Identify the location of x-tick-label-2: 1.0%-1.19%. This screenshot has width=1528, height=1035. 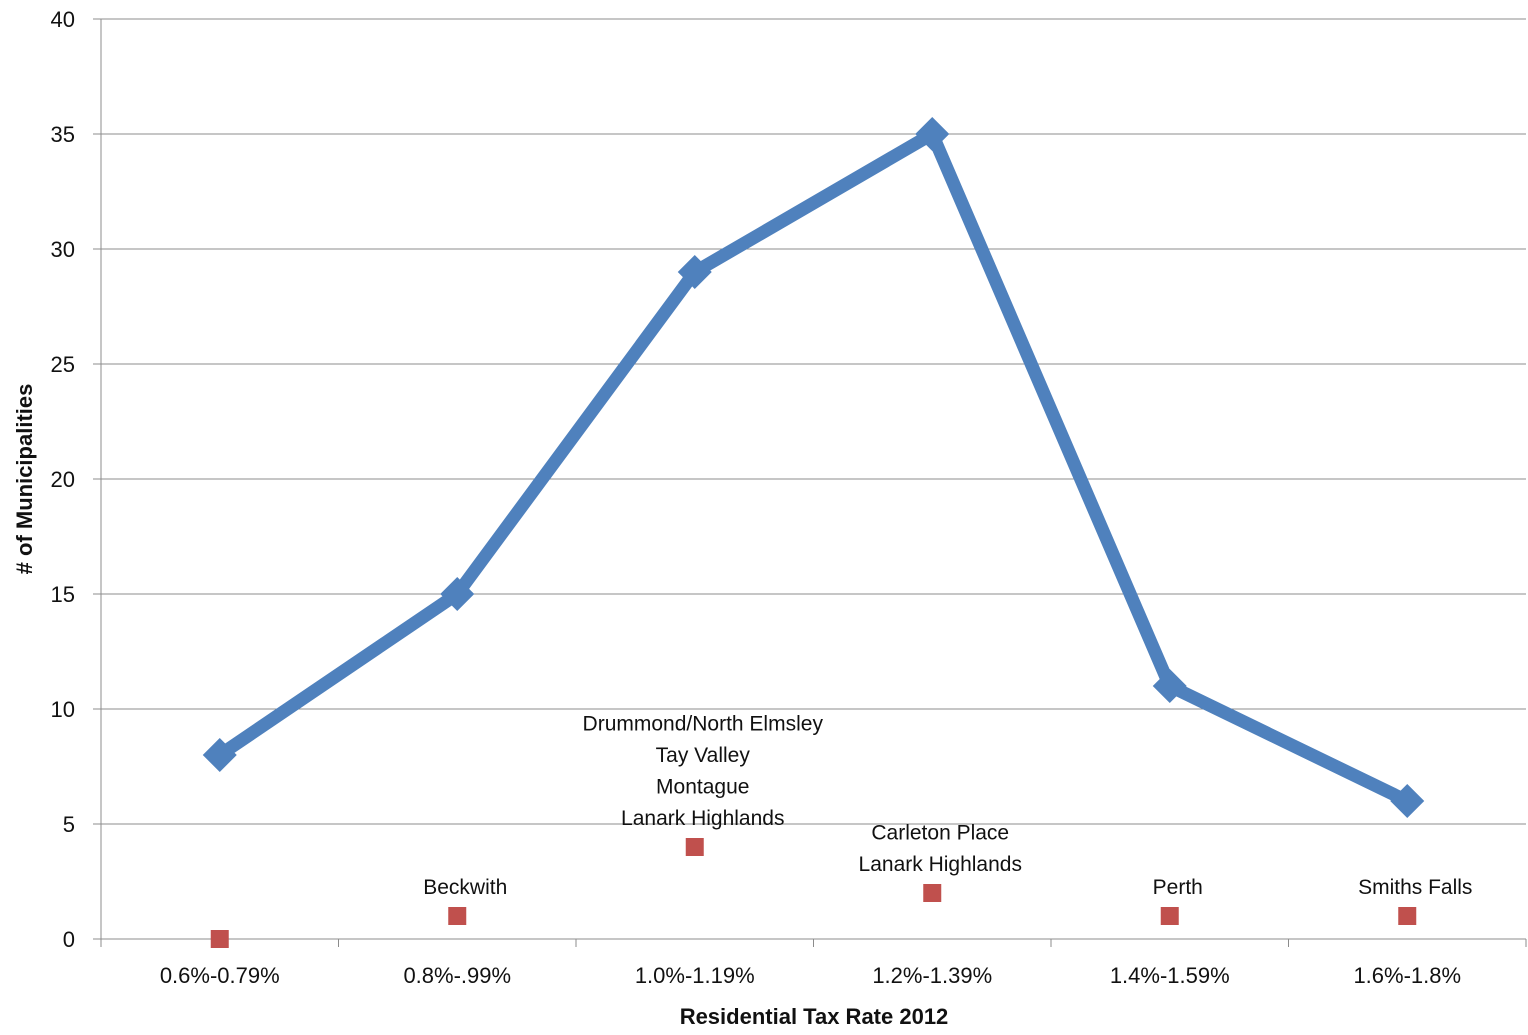
(695, 975).